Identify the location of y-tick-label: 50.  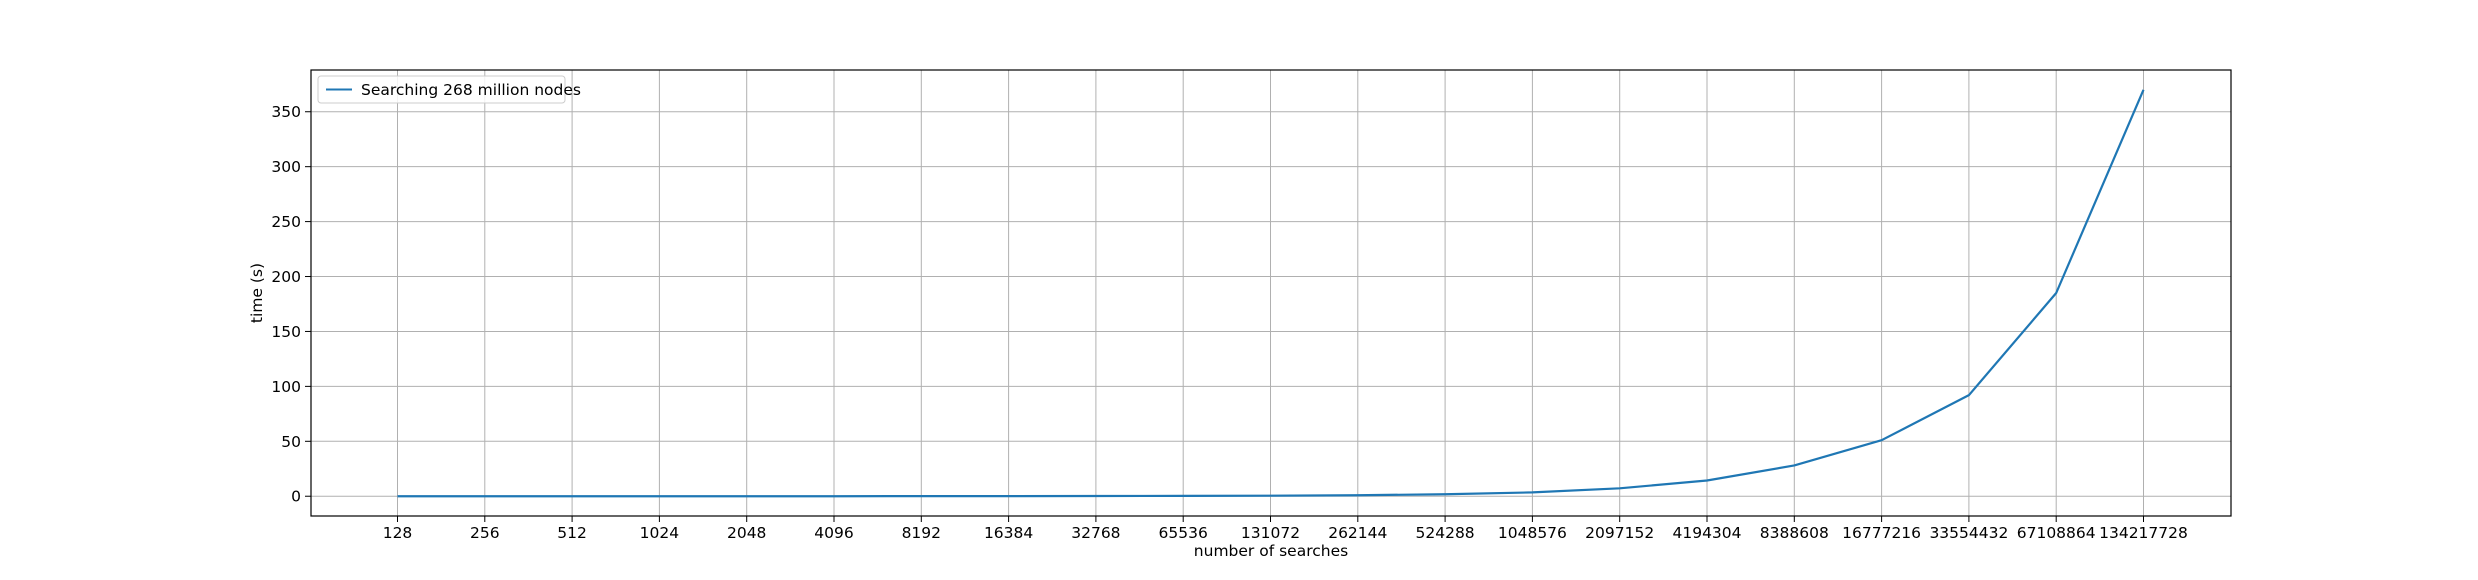
(291, 442).